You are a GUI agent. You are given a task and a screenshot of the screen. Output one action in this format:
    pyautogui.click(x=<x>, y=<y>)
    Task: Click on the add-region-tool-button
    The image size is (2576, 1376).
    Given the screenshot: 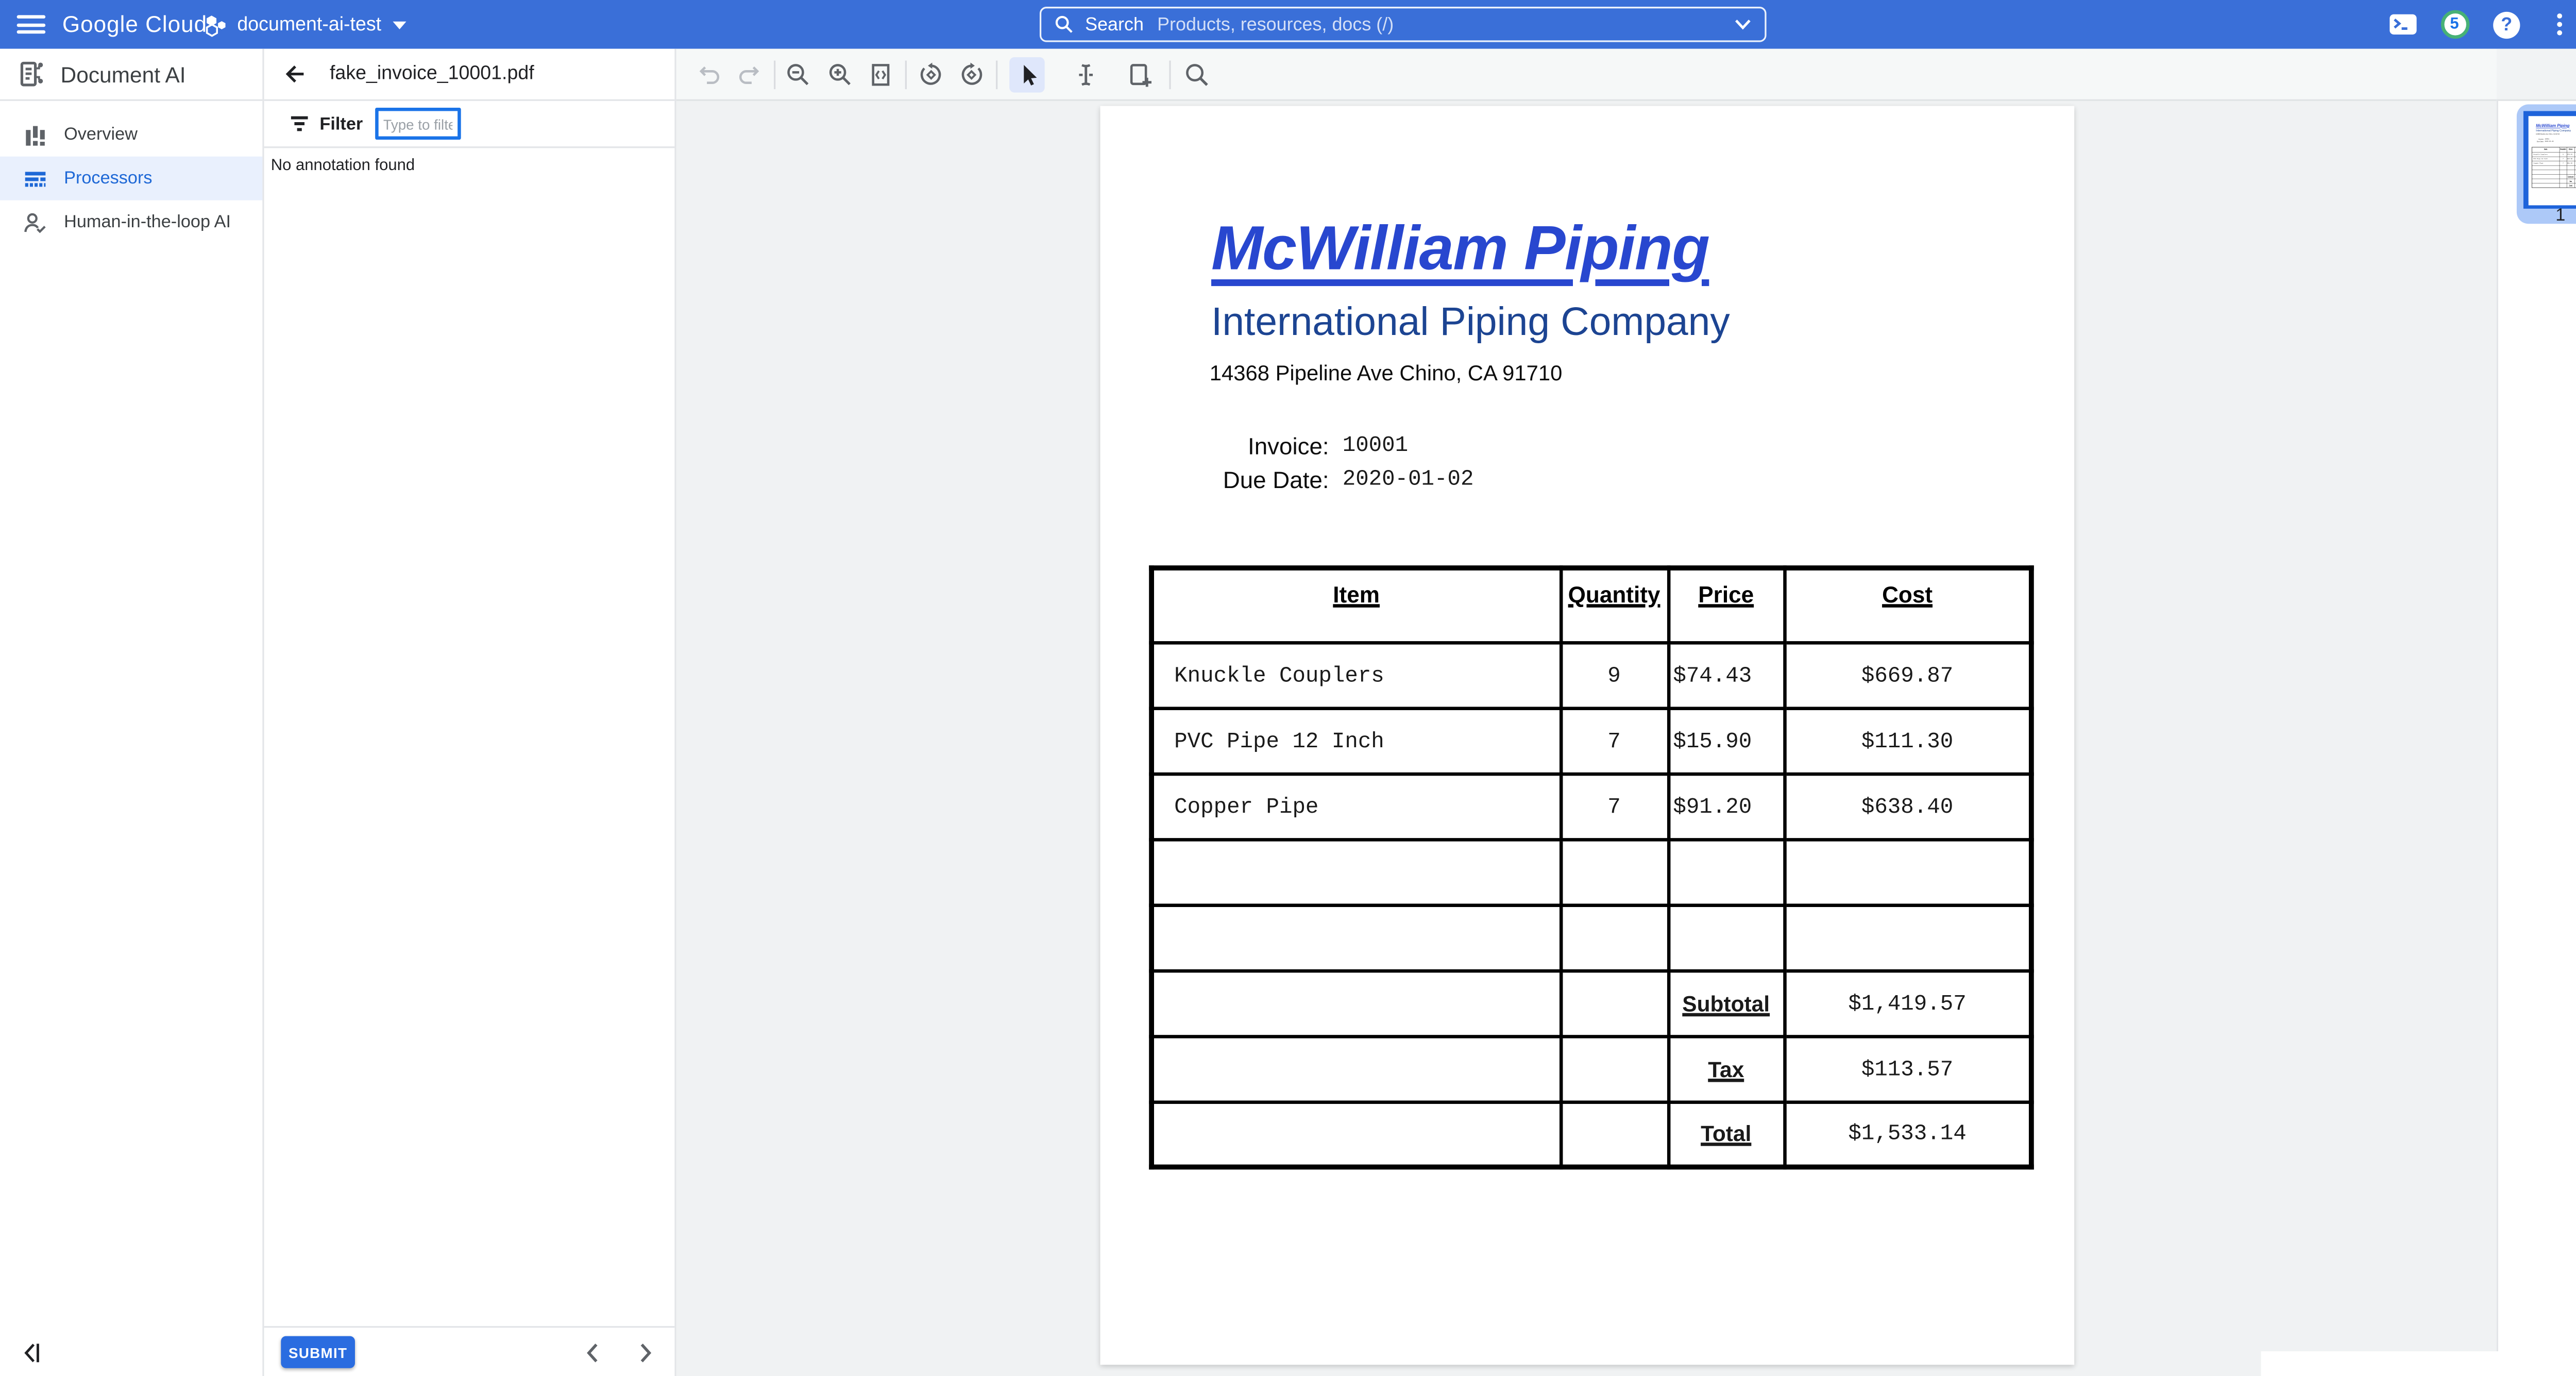 What is the action you would take?
    pyautogui.click(x=1140, y=75)
    